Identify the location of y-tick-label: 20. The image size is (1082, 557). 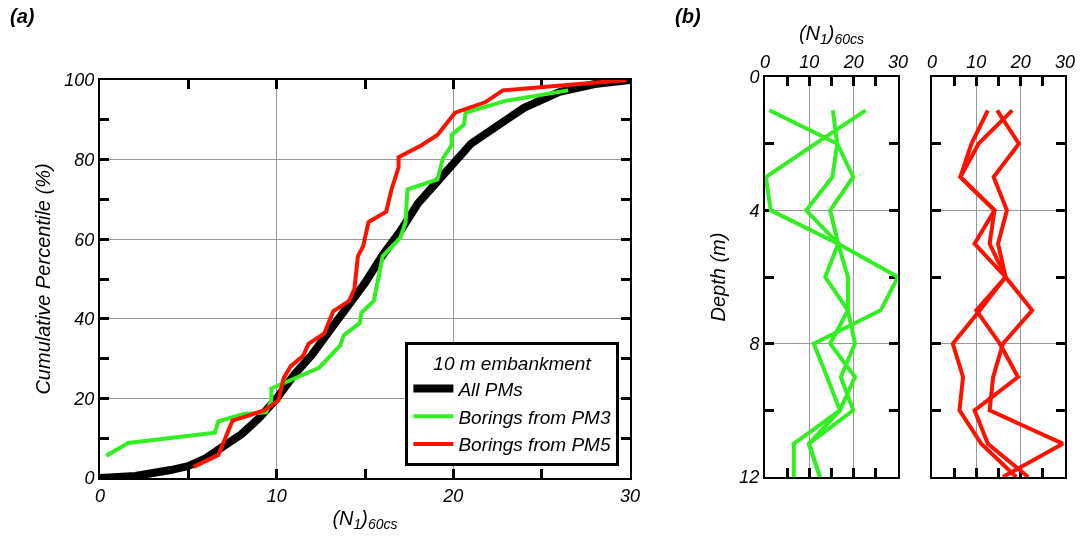
(84, 398).